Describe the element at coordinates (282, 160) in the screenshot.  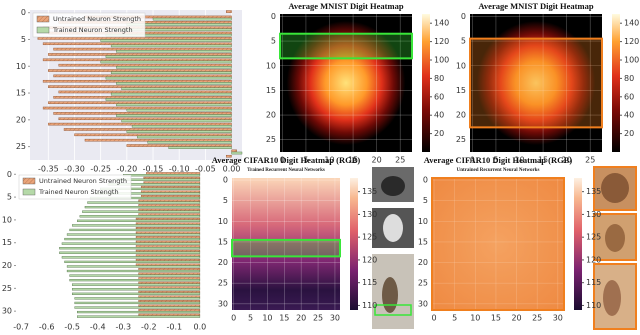
I see `x-tick-label: 0` at that location.